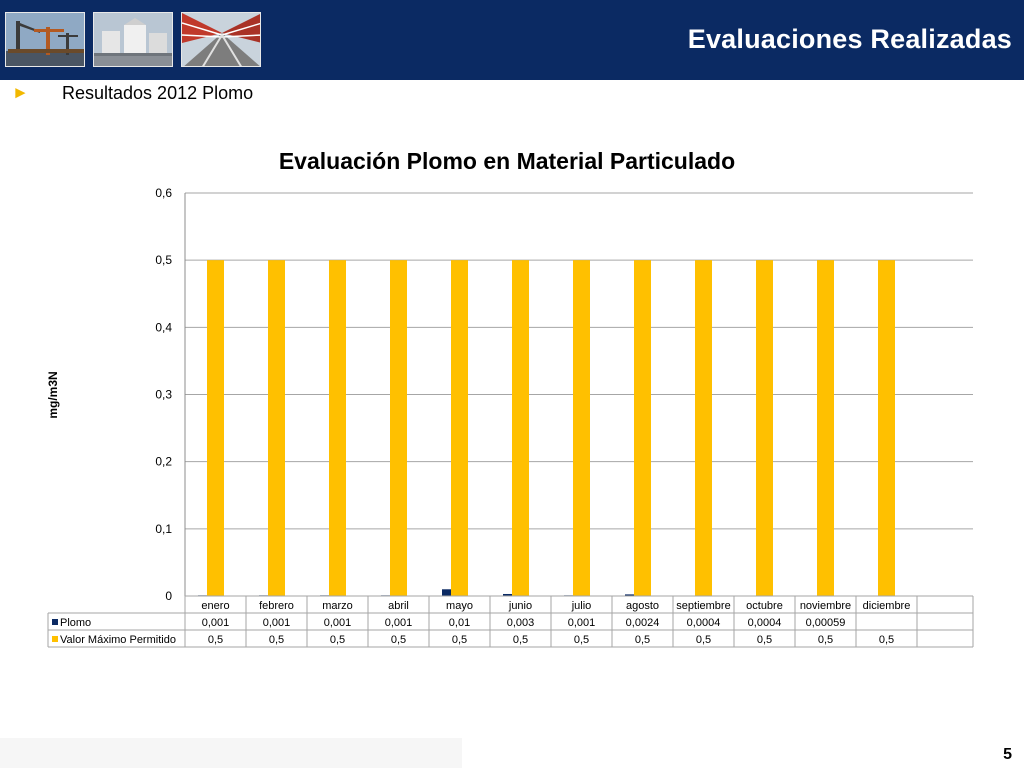 The width and height of the screenshot is (1024, 768). I want to click on port-cranes-photo, so click(45, 39).